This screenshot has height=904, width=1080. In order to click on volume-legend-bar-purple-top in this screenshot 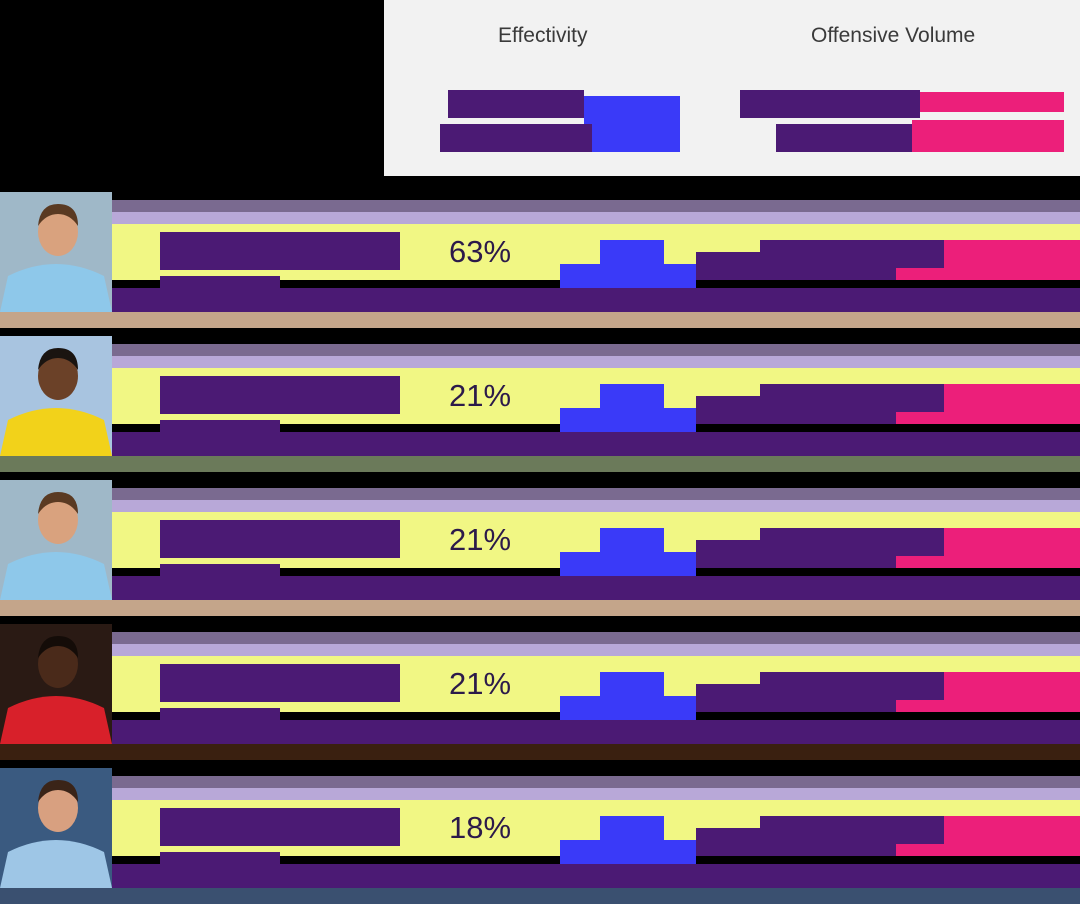, I will do `click(830, 104)`.